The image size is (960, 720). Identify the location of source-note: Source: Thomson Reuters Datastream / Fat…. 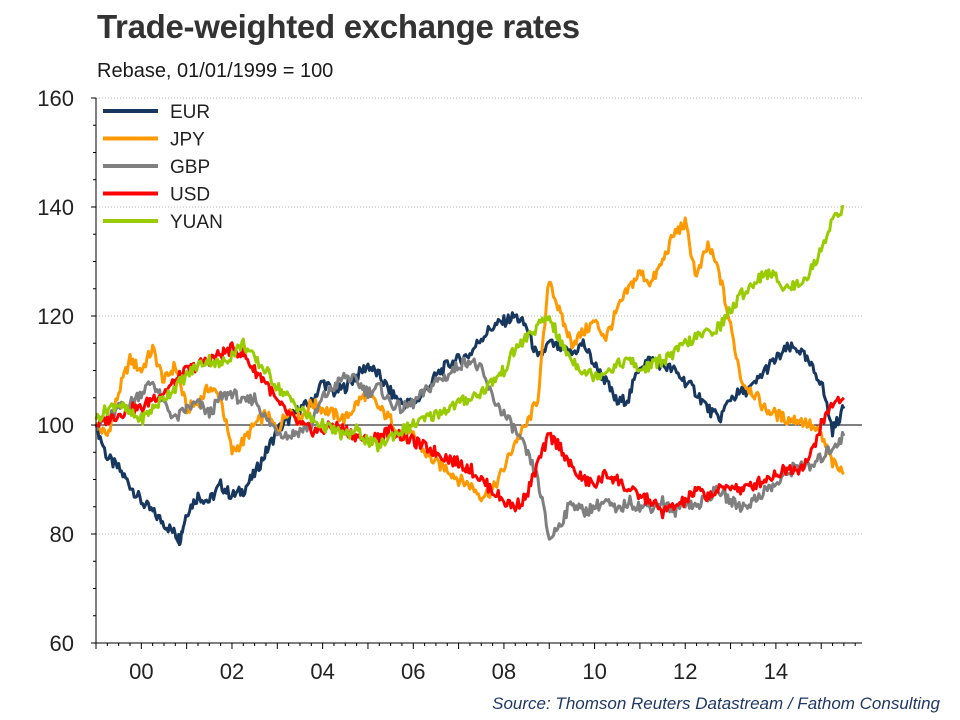
(716, 703).